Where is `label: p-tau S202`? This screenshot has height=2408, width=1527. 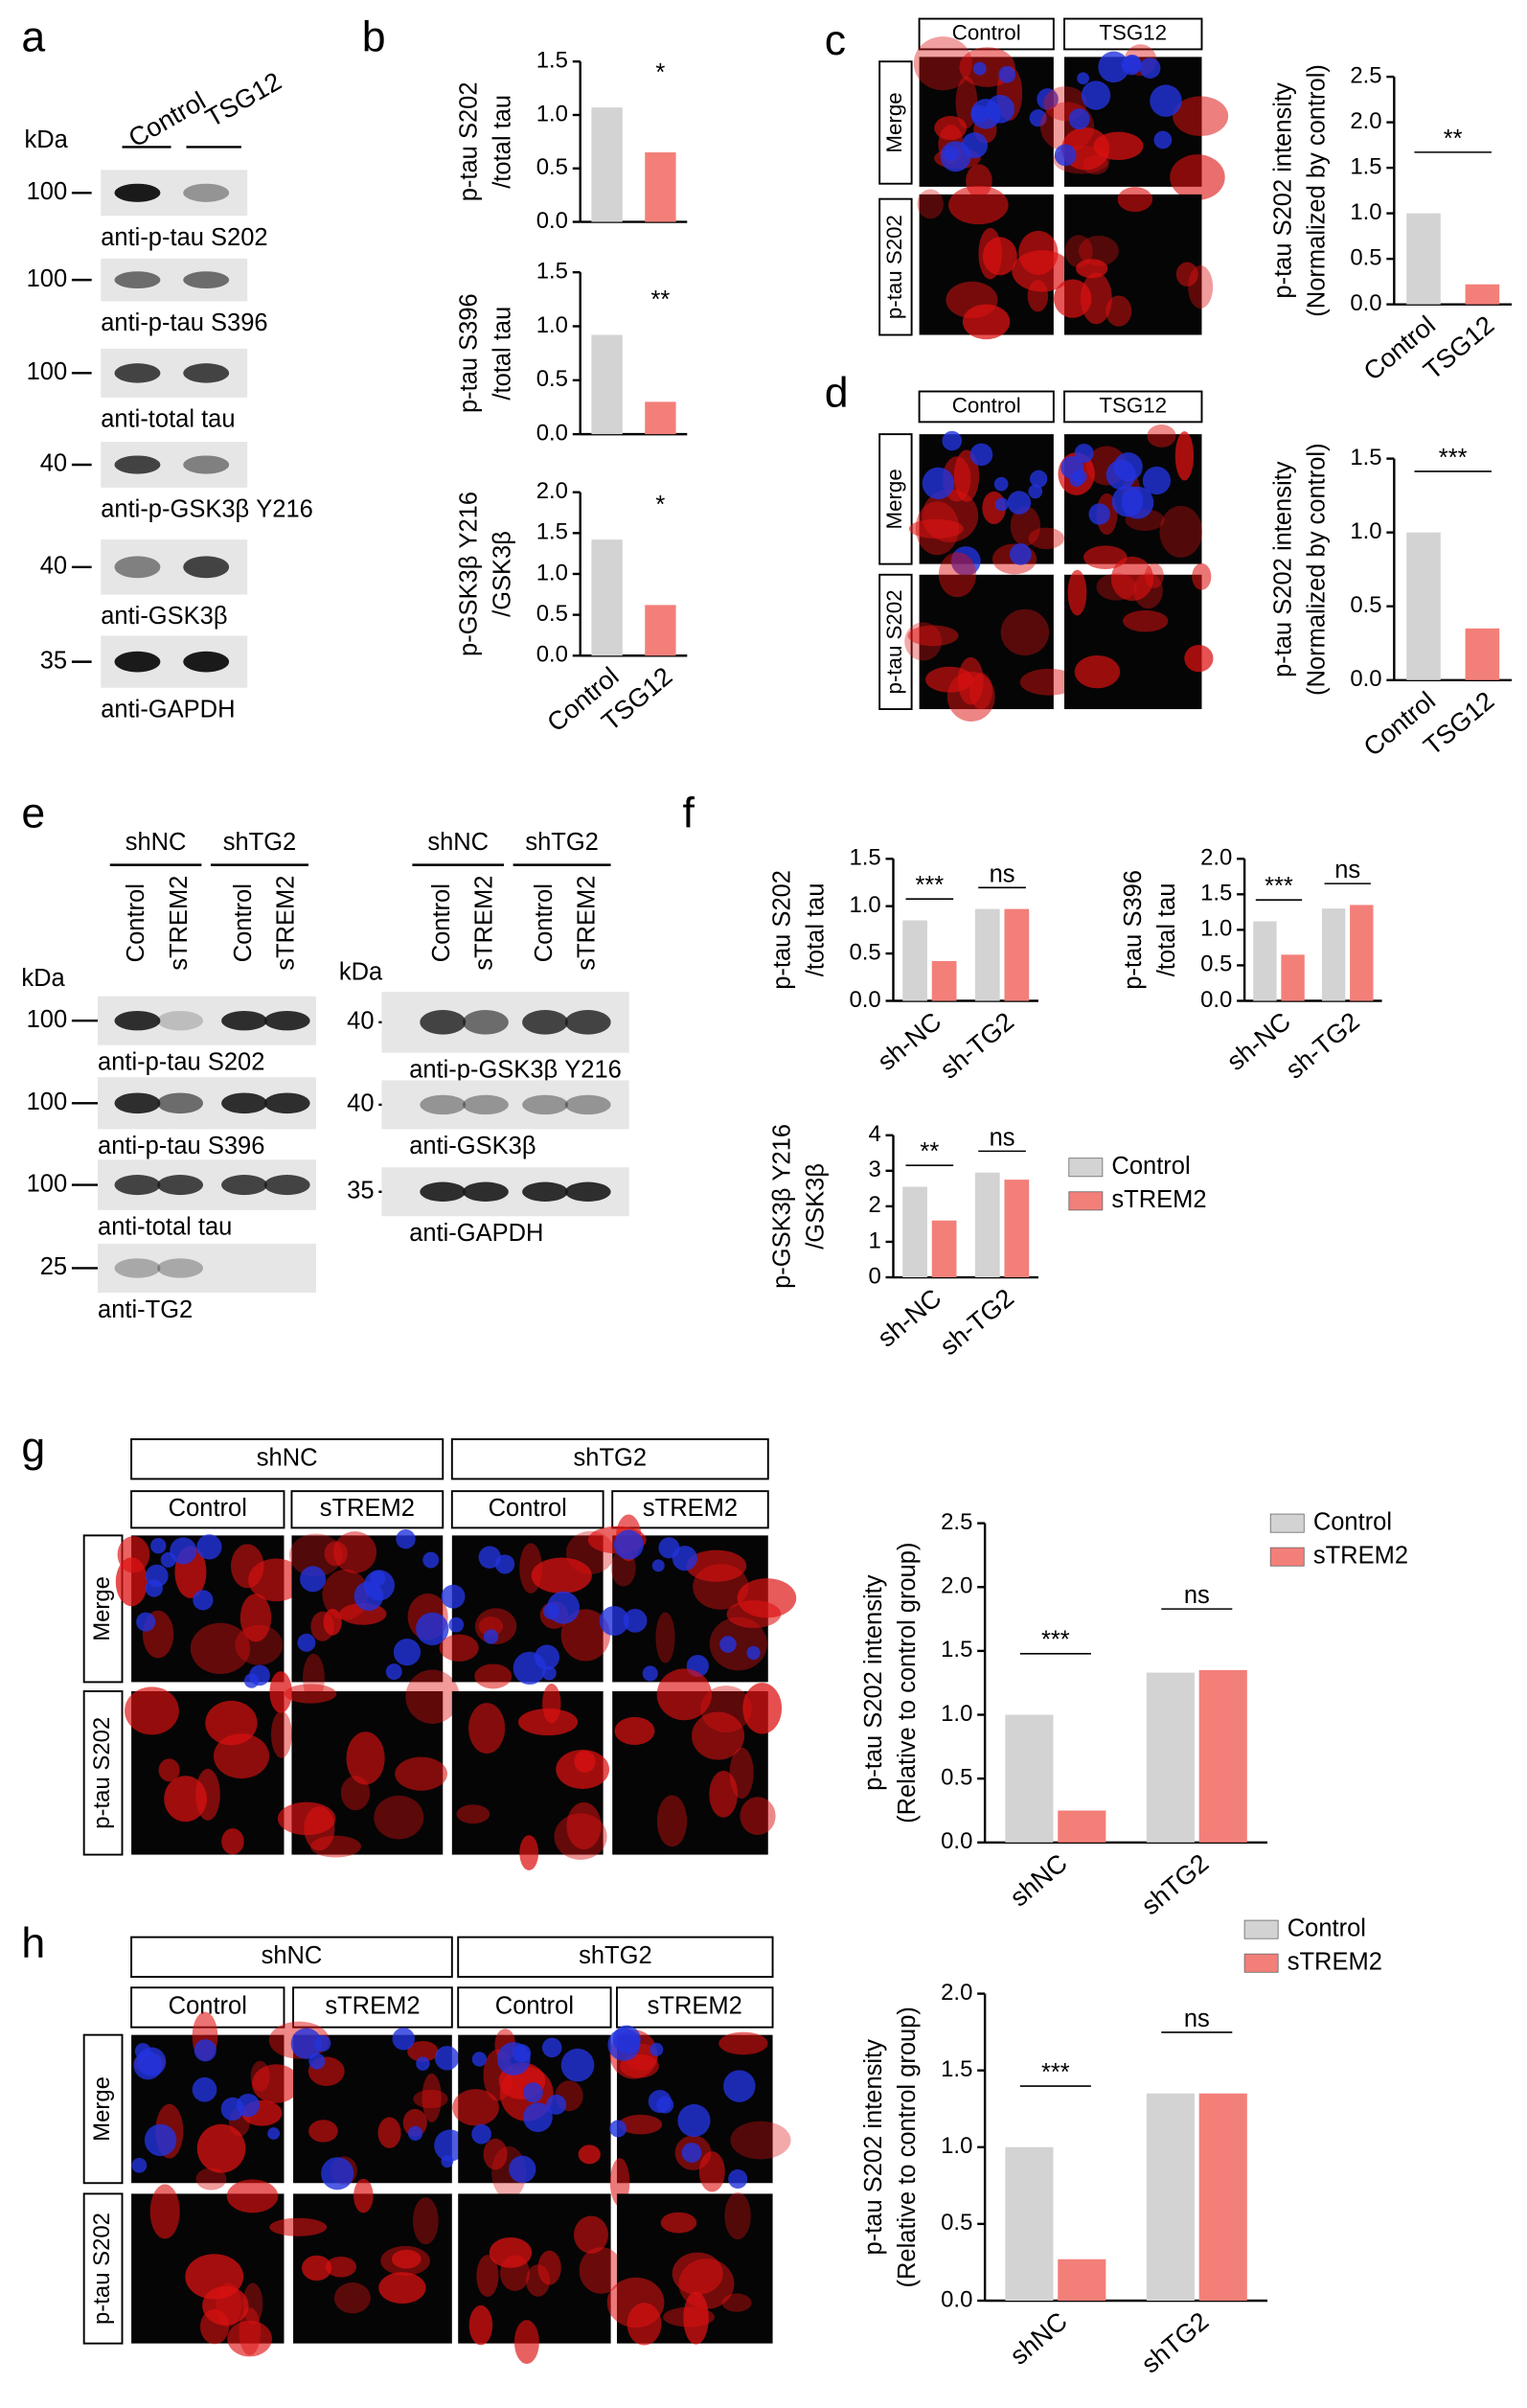 label: p-tau S202 is located at coordinates (102, 2269).